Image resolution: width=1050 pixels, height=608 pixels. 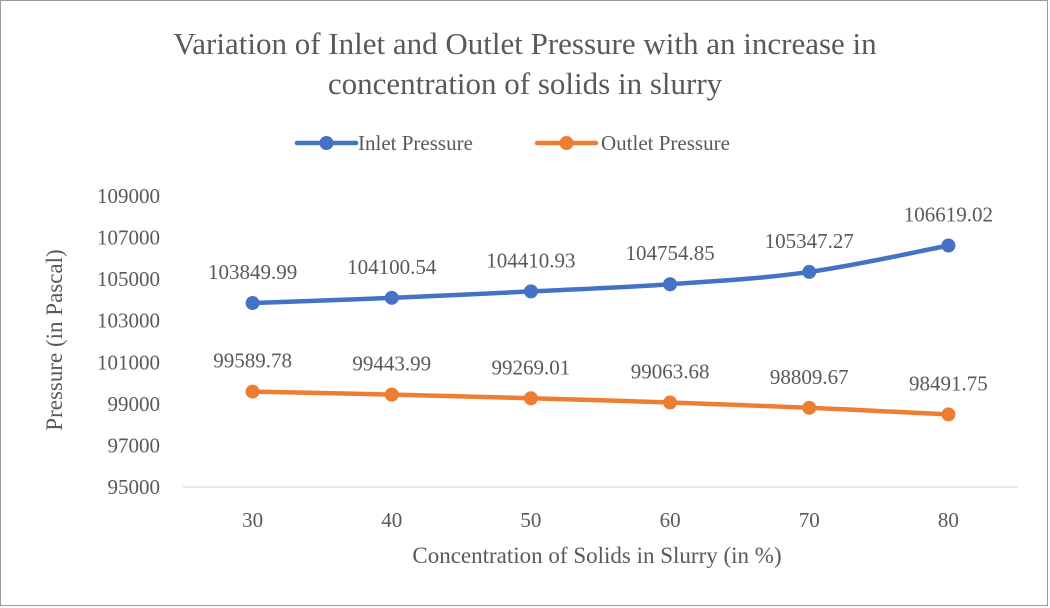 What do you see at coordinates (134, 404) in the screenshot?
I see `y-tick-label: 99000` at bounding box center [134, 404].